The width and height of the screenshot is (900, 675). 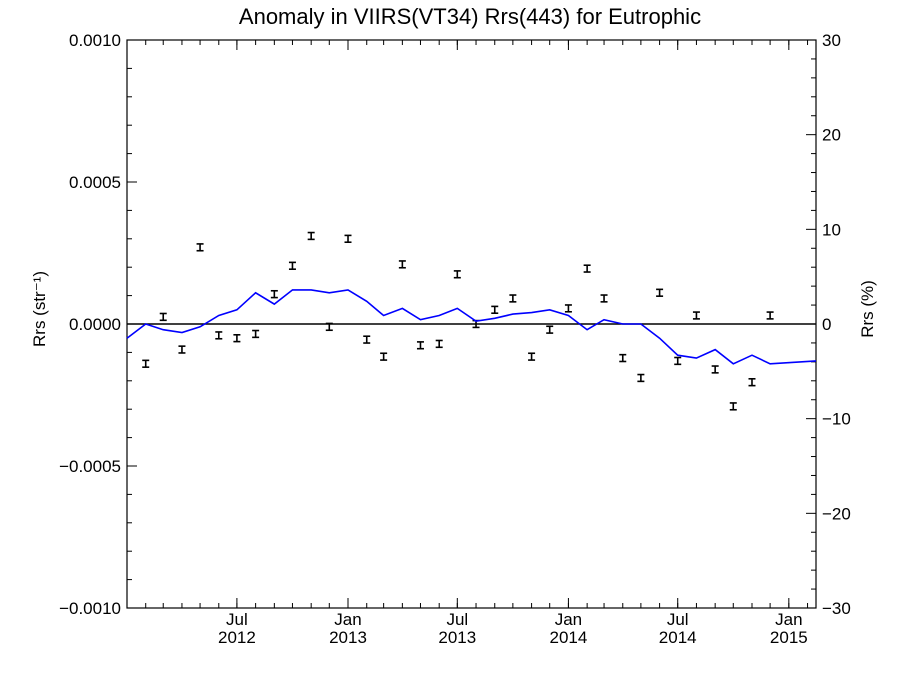 What do you see at coordinates (90, 608) in the screenshot?
I see `left-tick-label: −0.0010` at bounding box center [90, 608].